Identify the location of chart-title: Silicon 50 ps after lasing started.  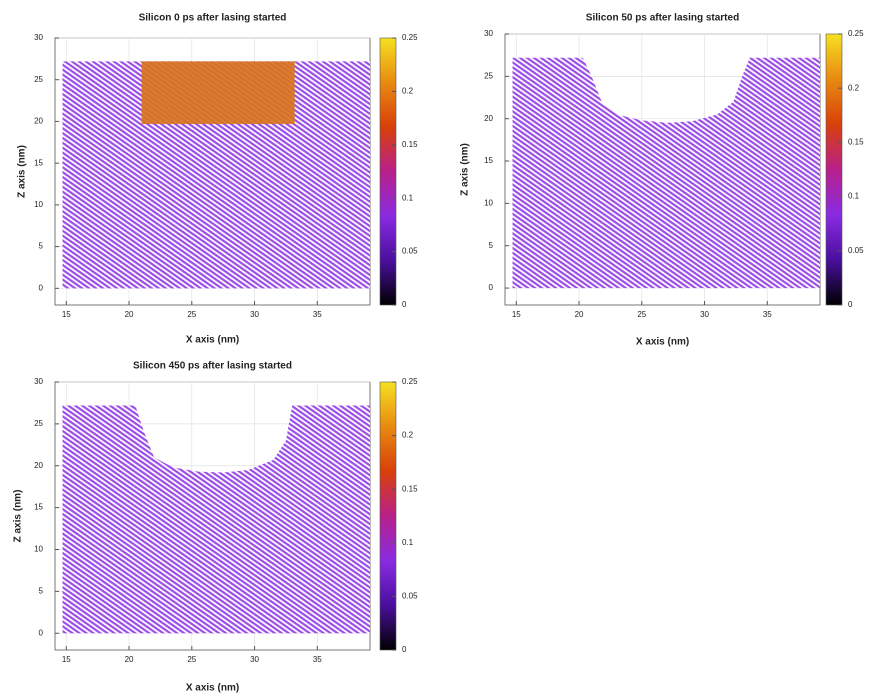
(662, 18).